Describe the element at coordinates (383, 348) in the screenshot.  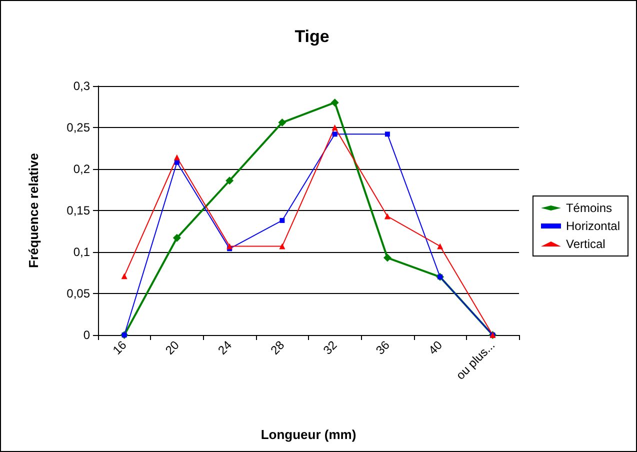
I see `x-tick-label: 36` at that location.